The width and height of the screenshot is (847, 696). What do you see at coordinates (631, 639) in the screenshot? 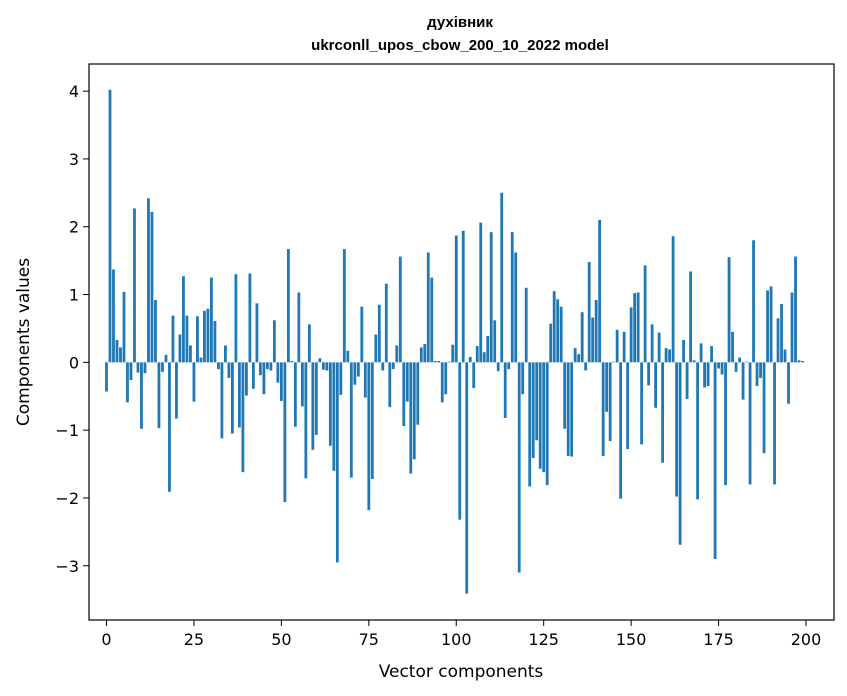
I see `x-tick-label: 150` at bounding box center [631, 639].